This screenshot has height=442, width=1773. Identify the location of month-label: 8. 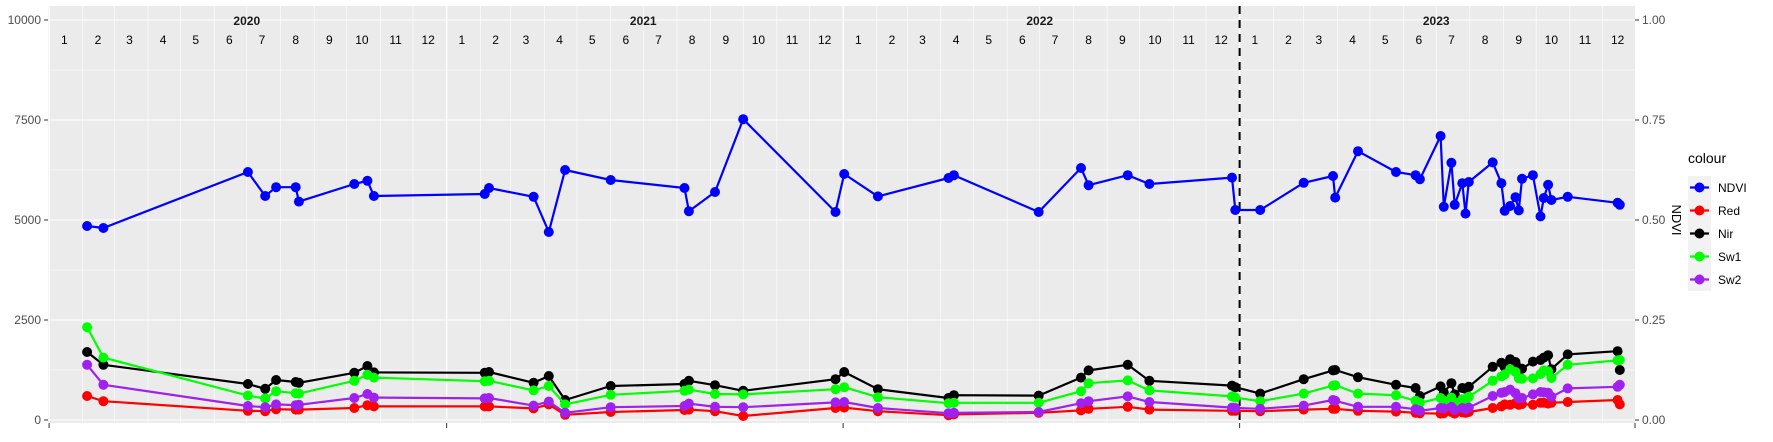
(1485, 40).